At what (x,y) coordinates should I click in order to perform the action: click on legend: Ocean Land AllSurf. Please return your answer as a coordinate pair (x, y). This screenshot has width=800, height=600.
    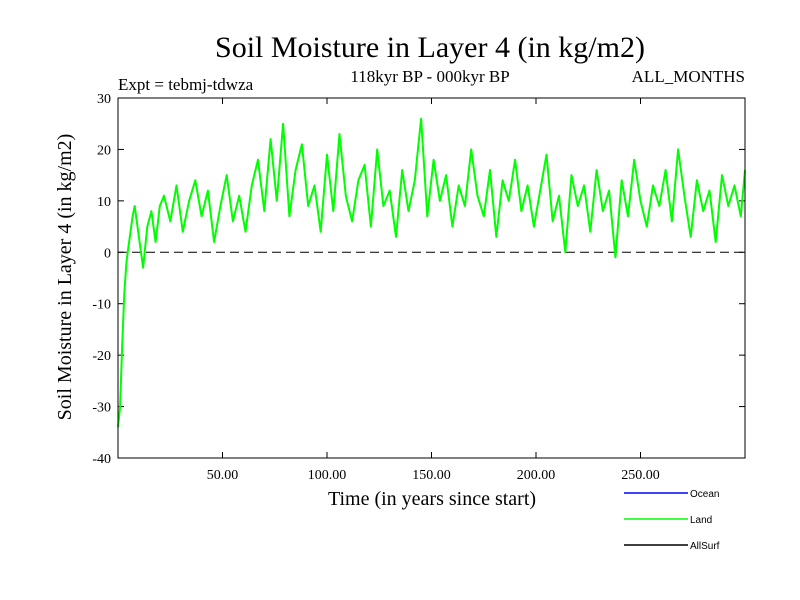
    Looking at the image, I should click on (672, 520).